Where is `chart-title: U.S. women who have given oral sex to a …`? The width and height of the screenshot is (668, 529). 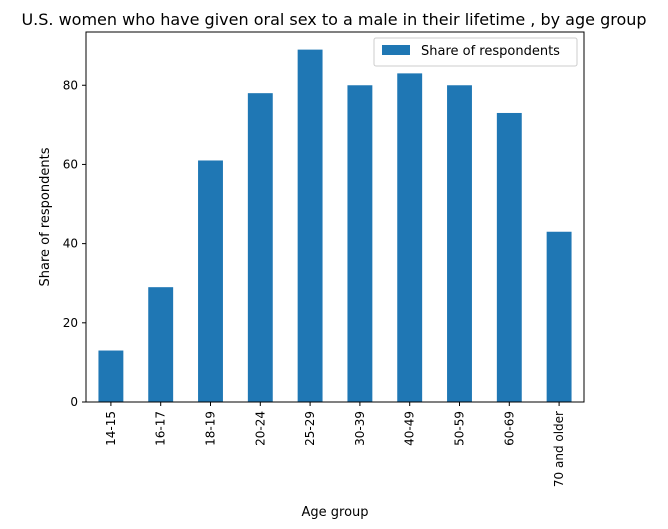 chart-title: U.S. women who have given oral sex to a … is located at coordinates (333, 19).